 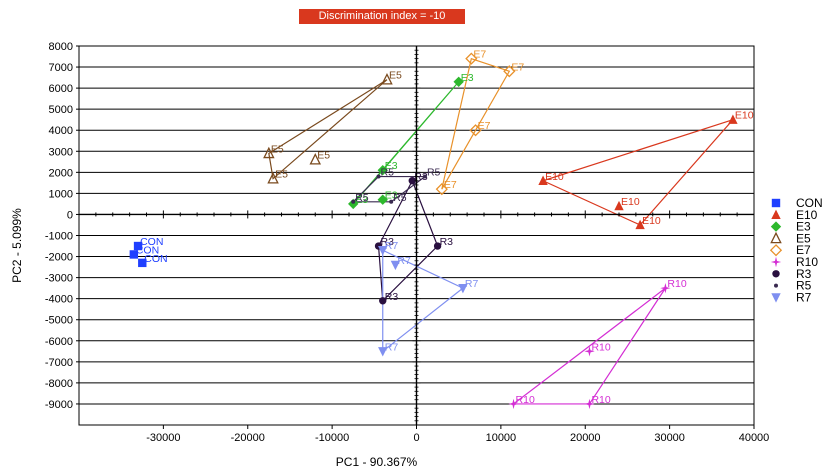 What do you see at coordinates (776, 250) in the screenshot?
I see `legend-marker-e7` at bounding box center [776, 250].